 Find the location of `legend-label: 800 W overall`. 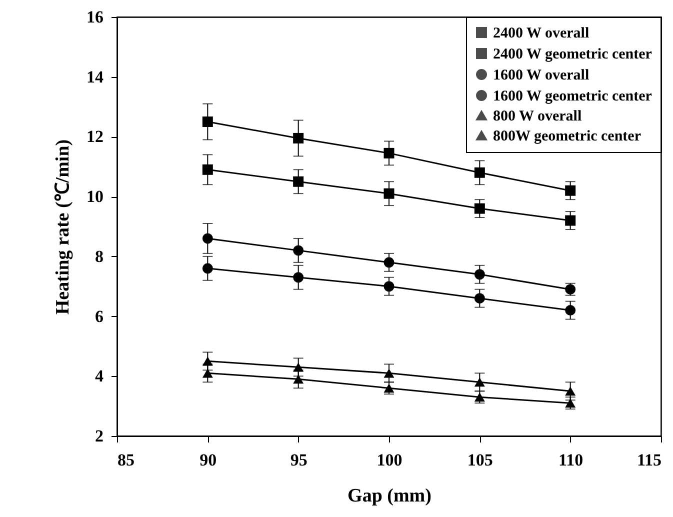

legend-label: 800 W overall is located at coordinates (537, 116).